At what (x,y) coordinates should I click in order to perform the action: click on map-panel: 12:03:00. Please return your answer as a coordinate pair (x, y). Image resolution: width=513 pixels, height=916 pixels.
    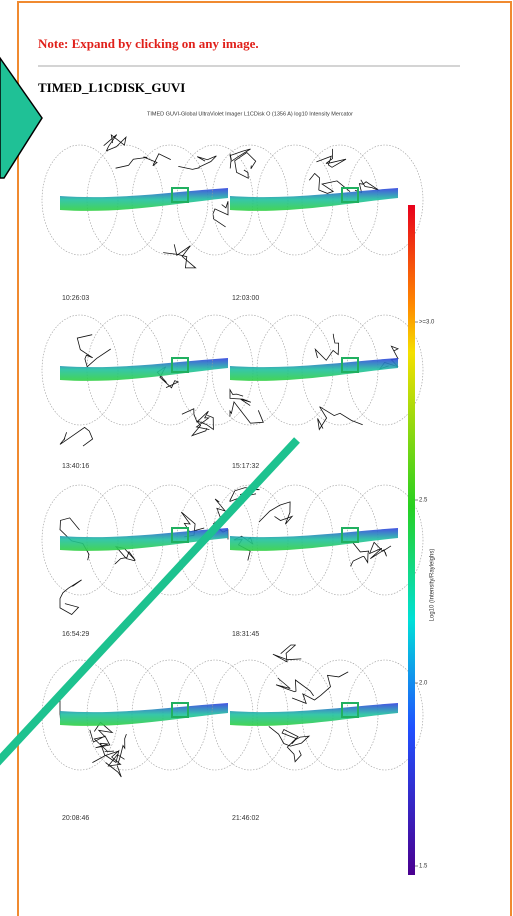
    Looking at the image, I should click on (317, 223).